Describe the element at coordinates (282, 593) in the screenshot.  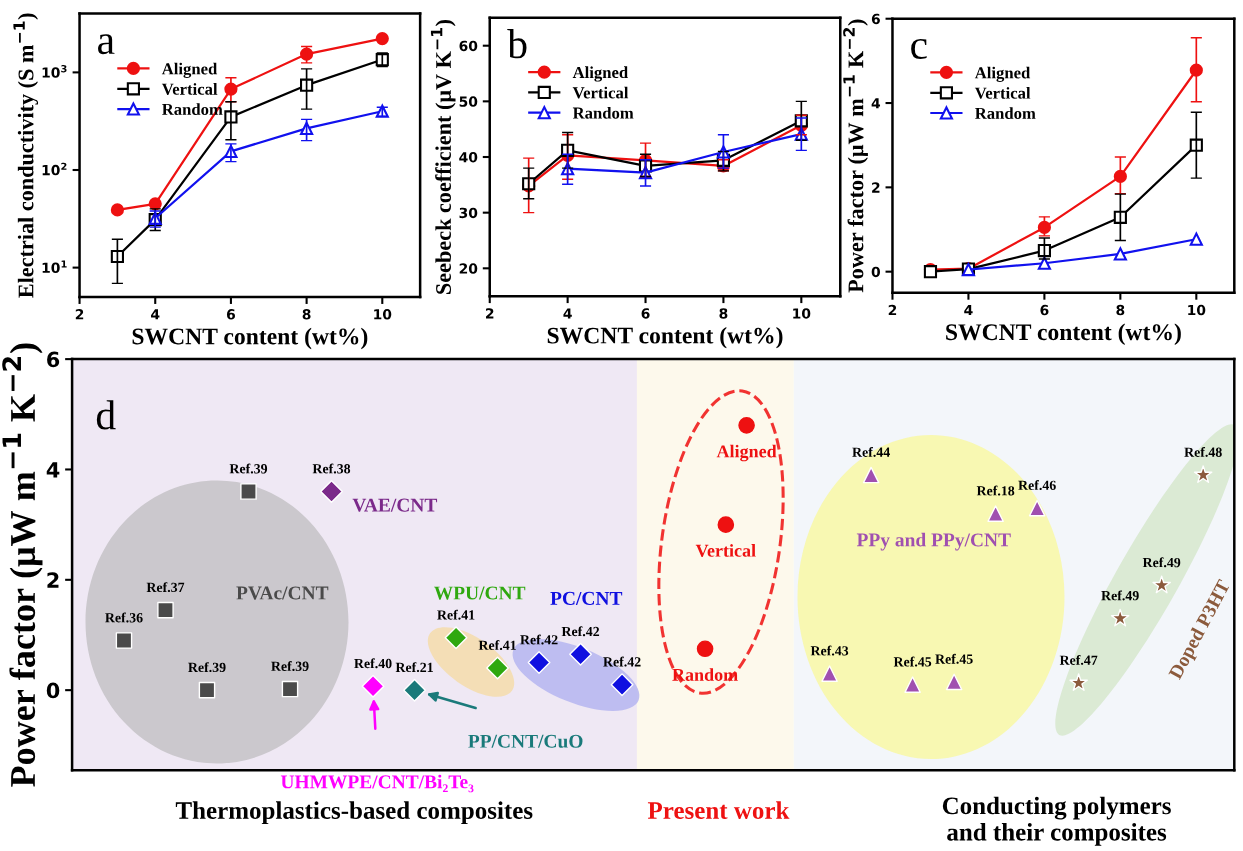
I see `text: PVAc/CNT` at that location.